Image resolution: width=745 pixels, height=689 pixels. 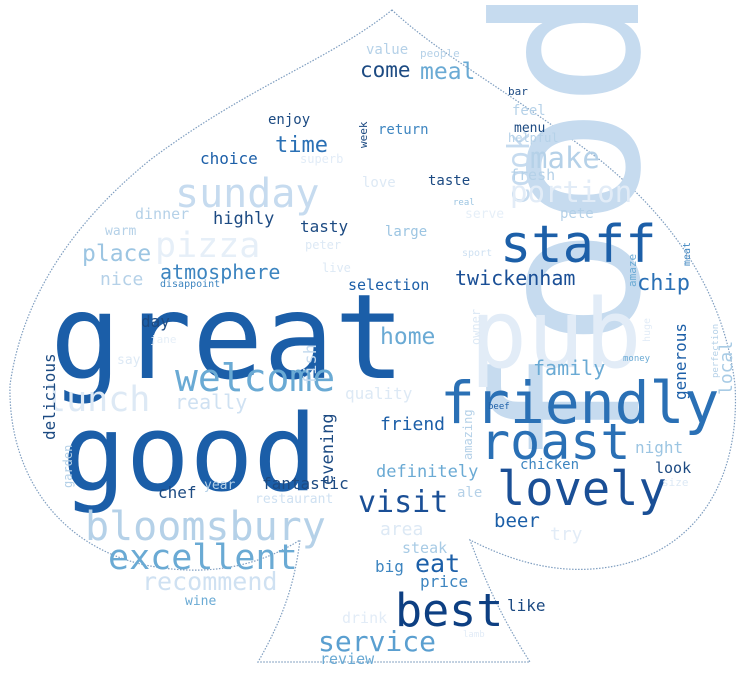 I want to click on cloud-word: family, so click(x=569, y=367).